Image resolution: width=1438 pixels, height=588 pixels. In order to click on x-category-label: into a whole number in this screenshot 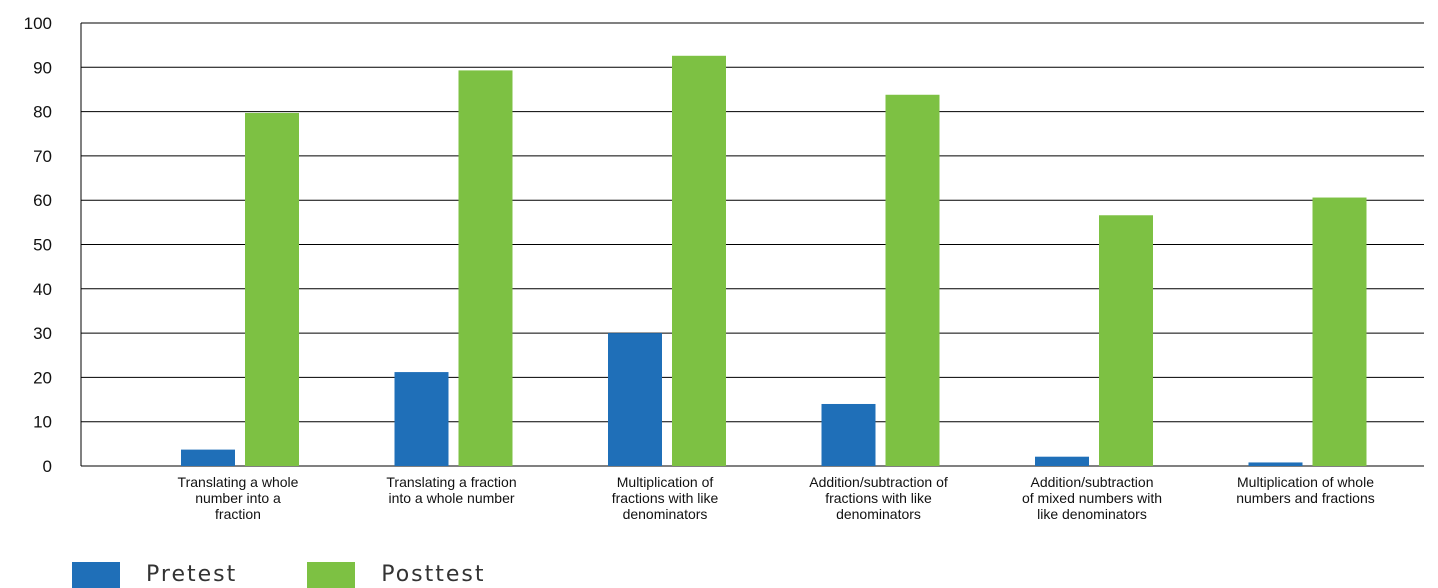, I will do `click(451, 498)`.